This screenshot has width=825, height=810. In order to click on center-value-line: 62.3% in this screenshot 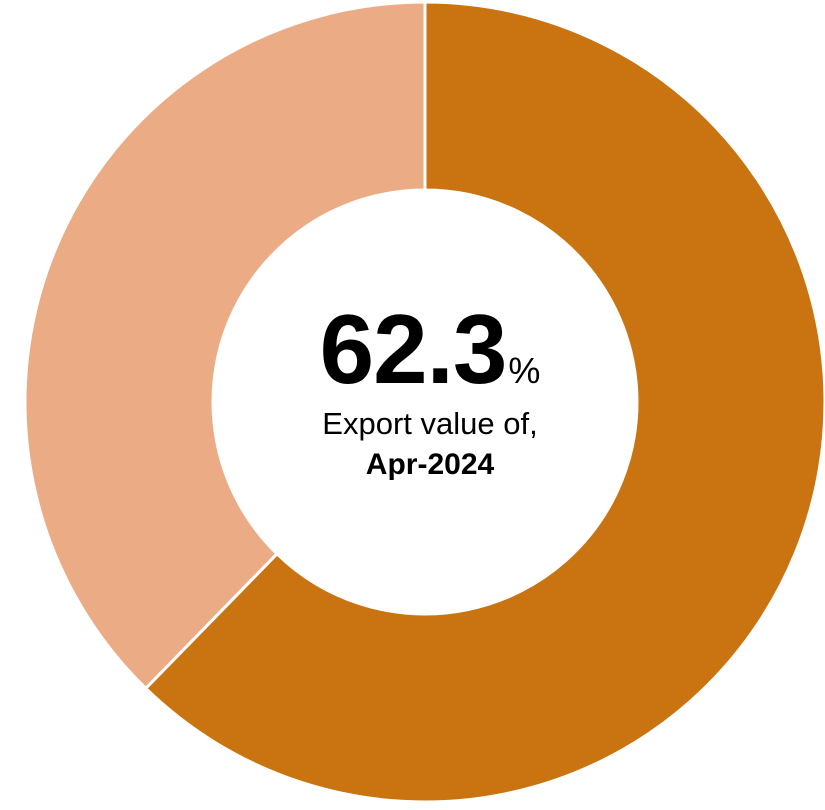, I will do `click(430, 349)`.